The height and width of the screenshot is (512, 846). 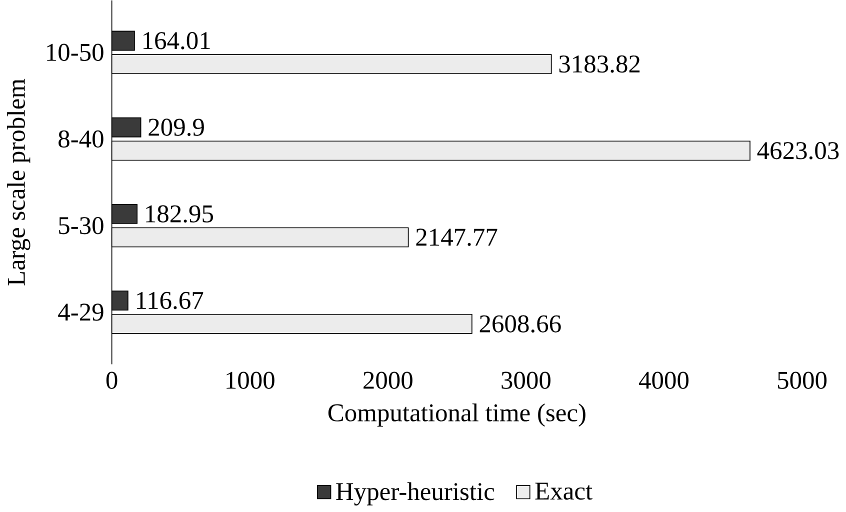 What do you see at coordinates (802, 381) in the screenshot?
I see `x-tick-label: 5000` at bounding box center [802, 381].